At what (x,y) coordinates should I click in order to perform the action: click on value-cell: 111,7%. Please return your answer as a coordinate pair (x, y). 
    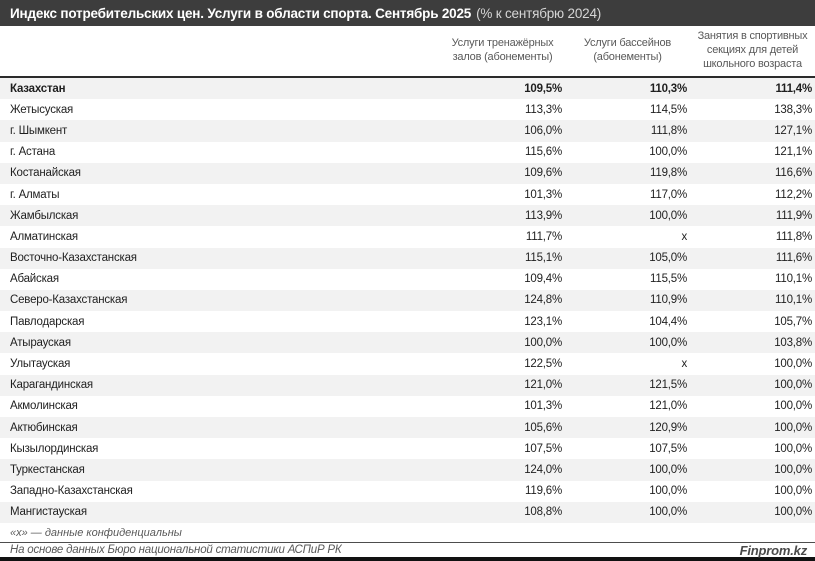
    Looking at the image, I should click on (543, 236).